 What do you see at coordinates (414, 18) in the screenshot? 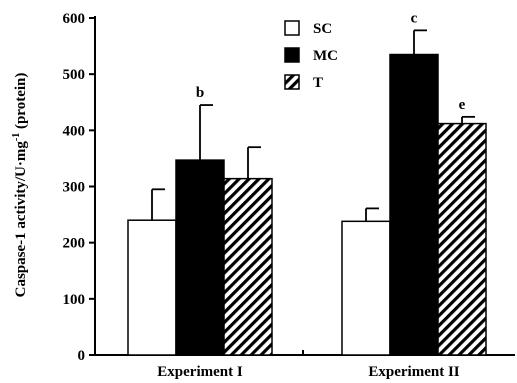
I see `annotation-mc-2: c` at bounding box center [414, 18].